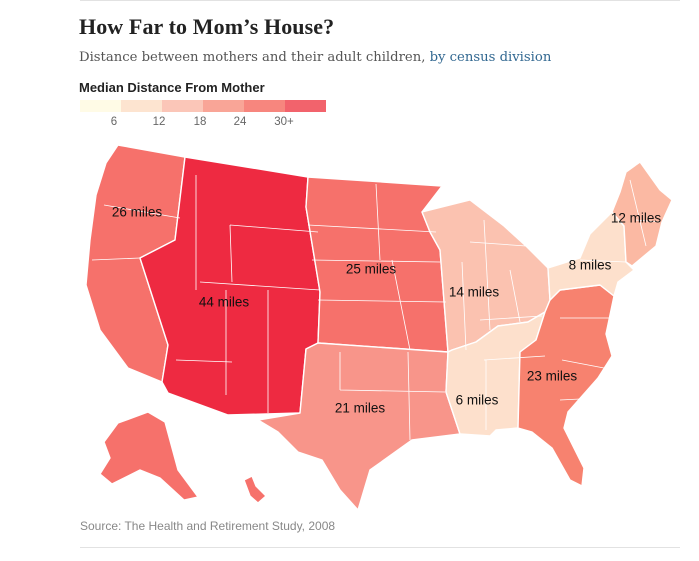 The height and width of the screenshot is (561, 699). What do you see at coordinates (137, 212) in the screenshot?
I see `label-pacific: 26 miles` at bounding box center [137, 212].